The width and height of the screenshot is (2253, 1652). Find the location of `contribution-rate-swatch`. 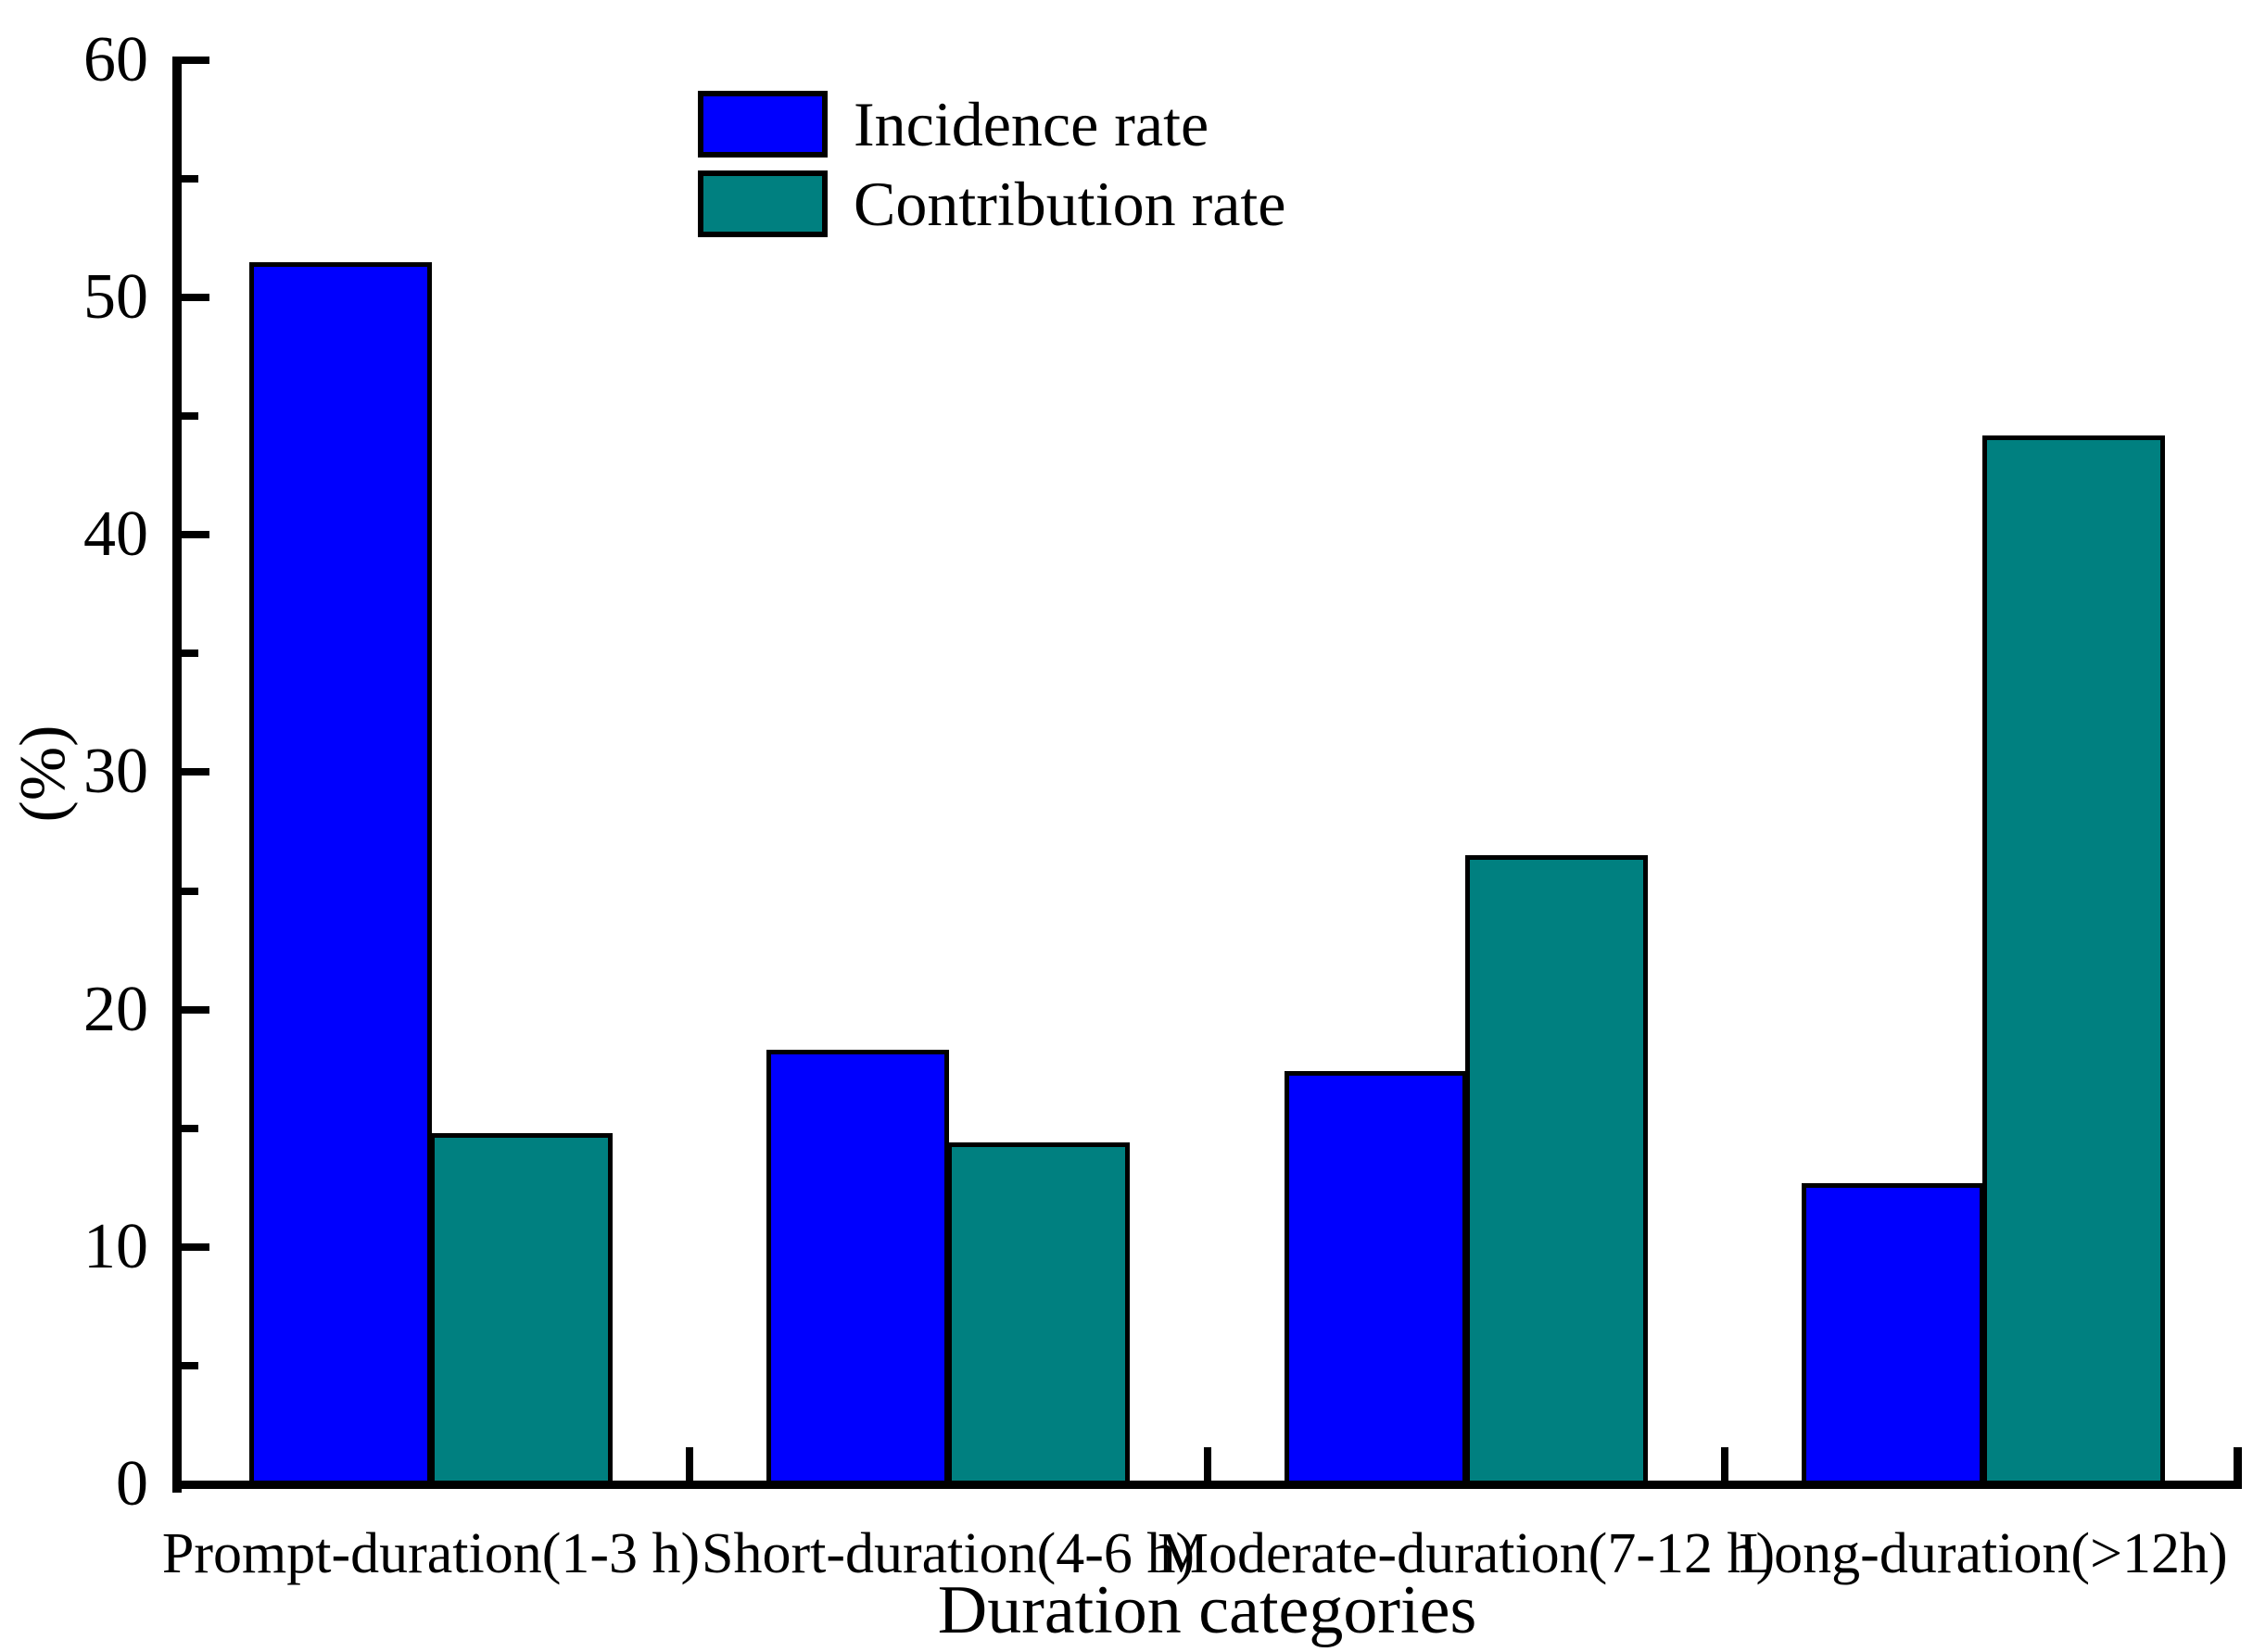

contribution-rate-swatch is located at coordinates (763, 204).